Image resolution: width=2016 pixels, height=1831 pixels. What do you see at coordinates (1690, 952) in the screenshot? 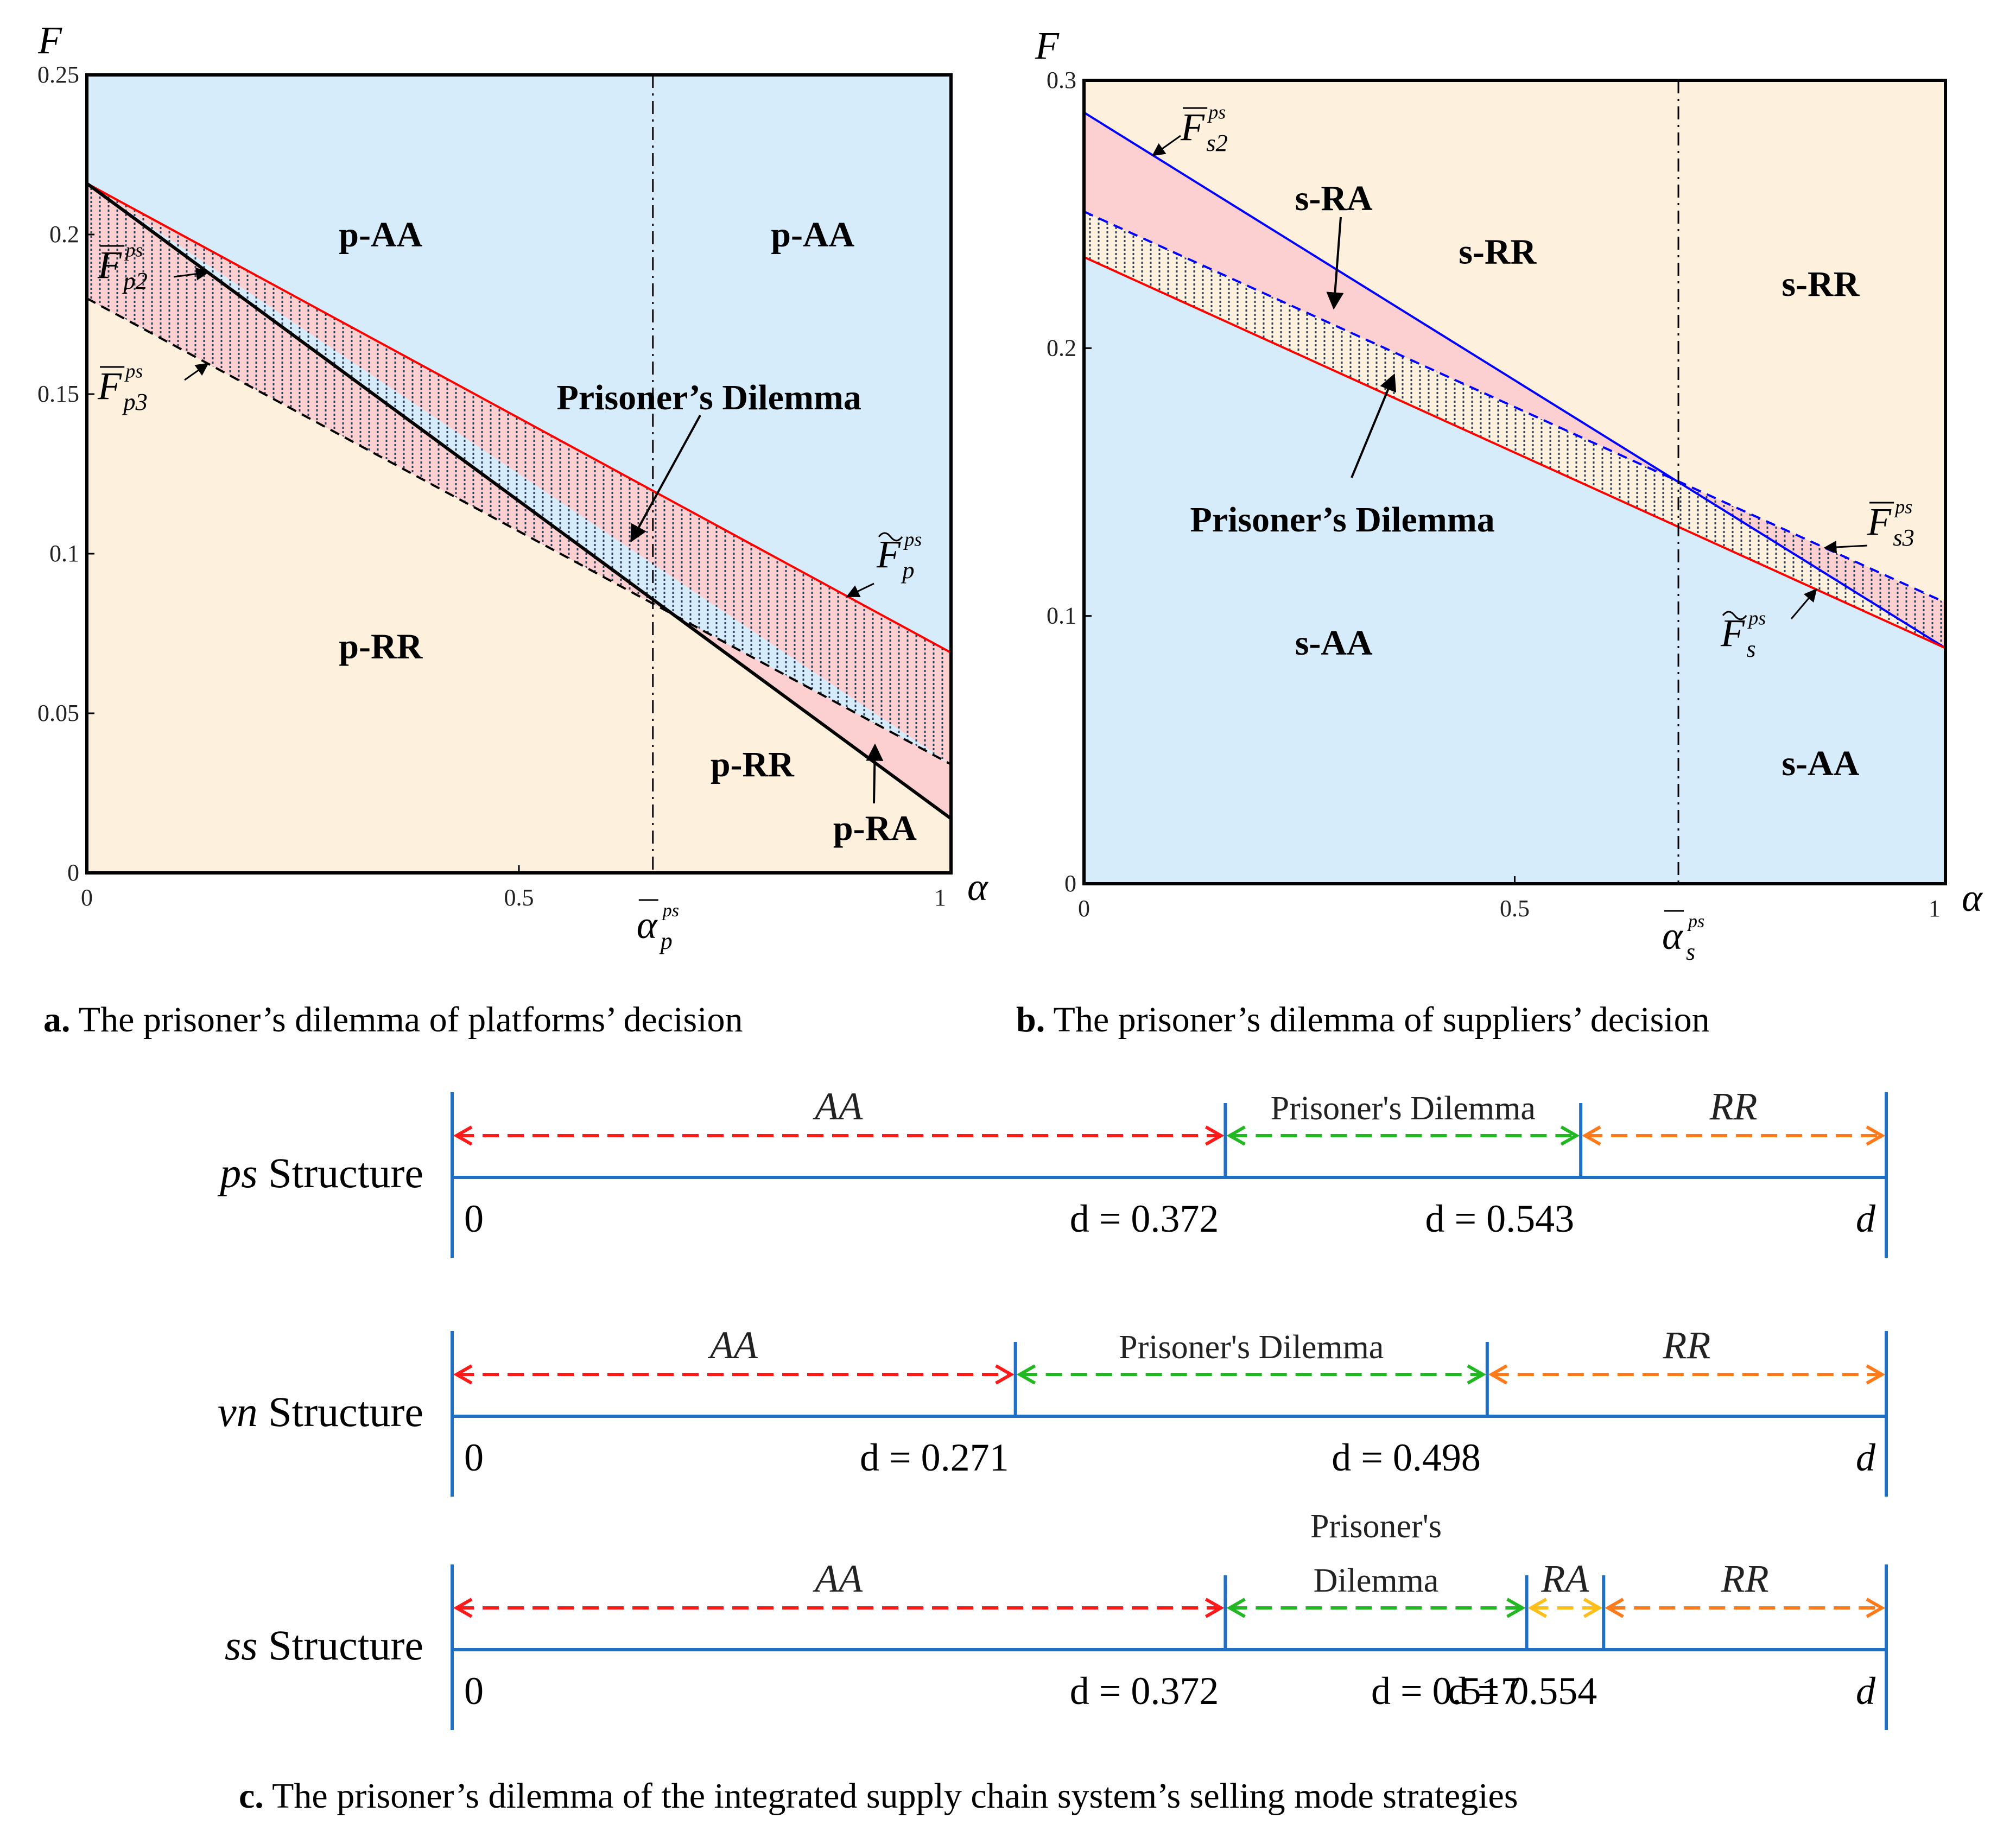
I see `threshold-sub: s` at bounding box center [1690, 952].